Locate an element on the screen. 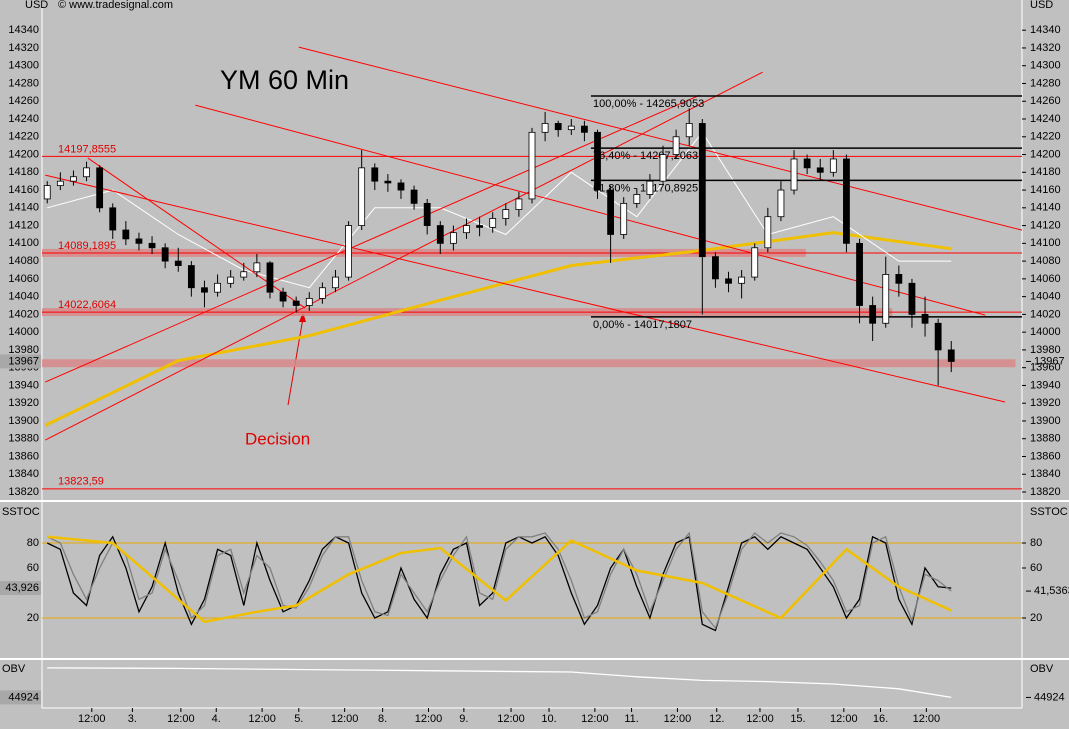 Image resolution: width=1069 pixels, height=729 pixels. x-tick-label: 15. is located at coordinates (797, 719).